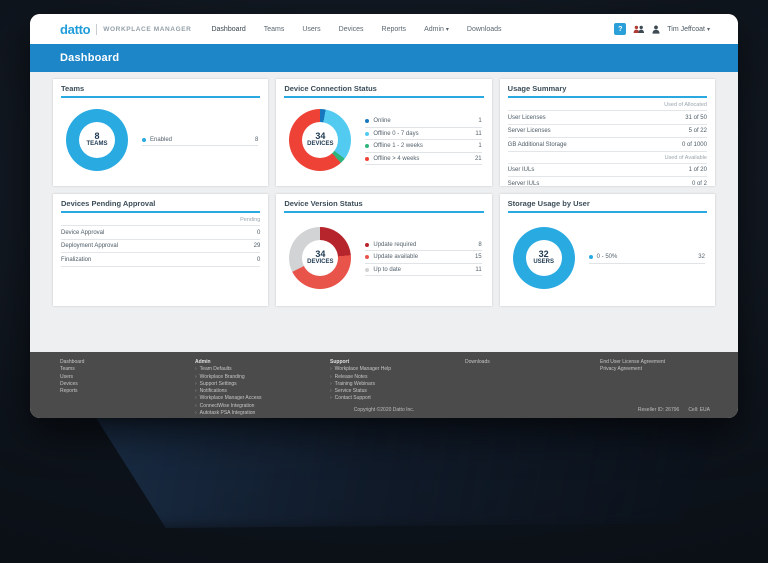  I want to click on connection-donut-center: 34 DEVICES, so click(320, 140).